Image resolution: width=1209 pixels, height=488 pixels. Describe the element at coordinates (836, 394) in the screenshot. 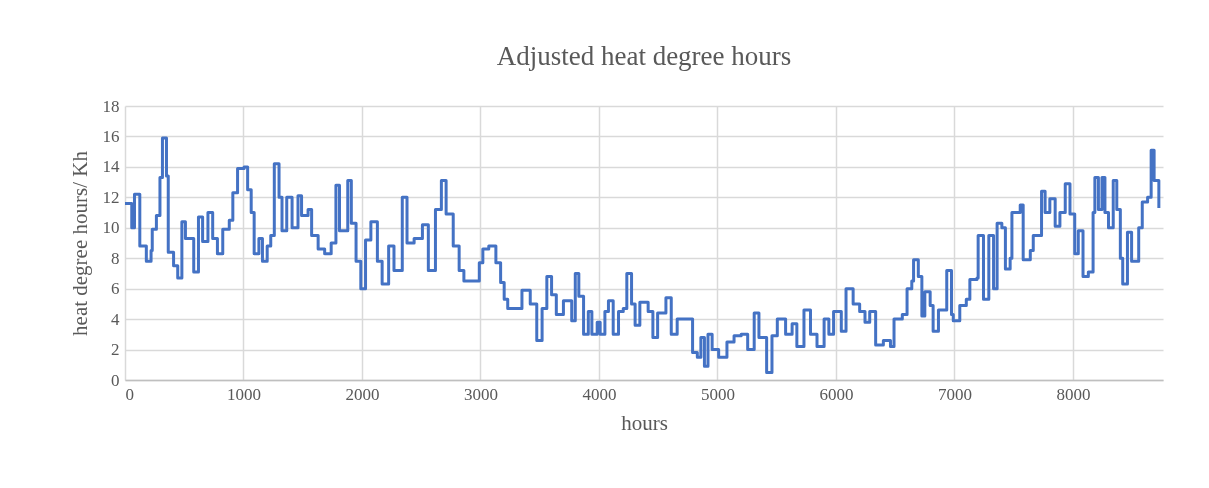

I see `x-tick-label: 6000` at that location.